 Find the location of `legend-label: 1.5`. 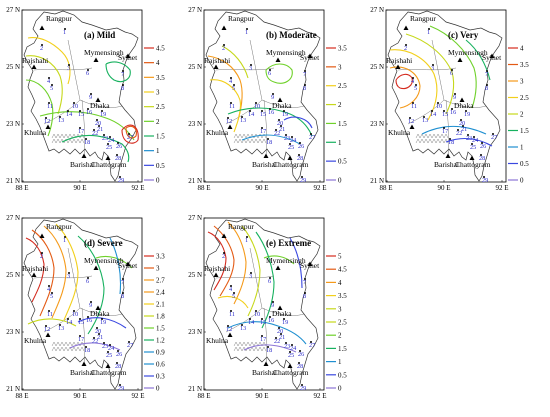

legend-label: 1.5 is located at coordinates (524, 131).